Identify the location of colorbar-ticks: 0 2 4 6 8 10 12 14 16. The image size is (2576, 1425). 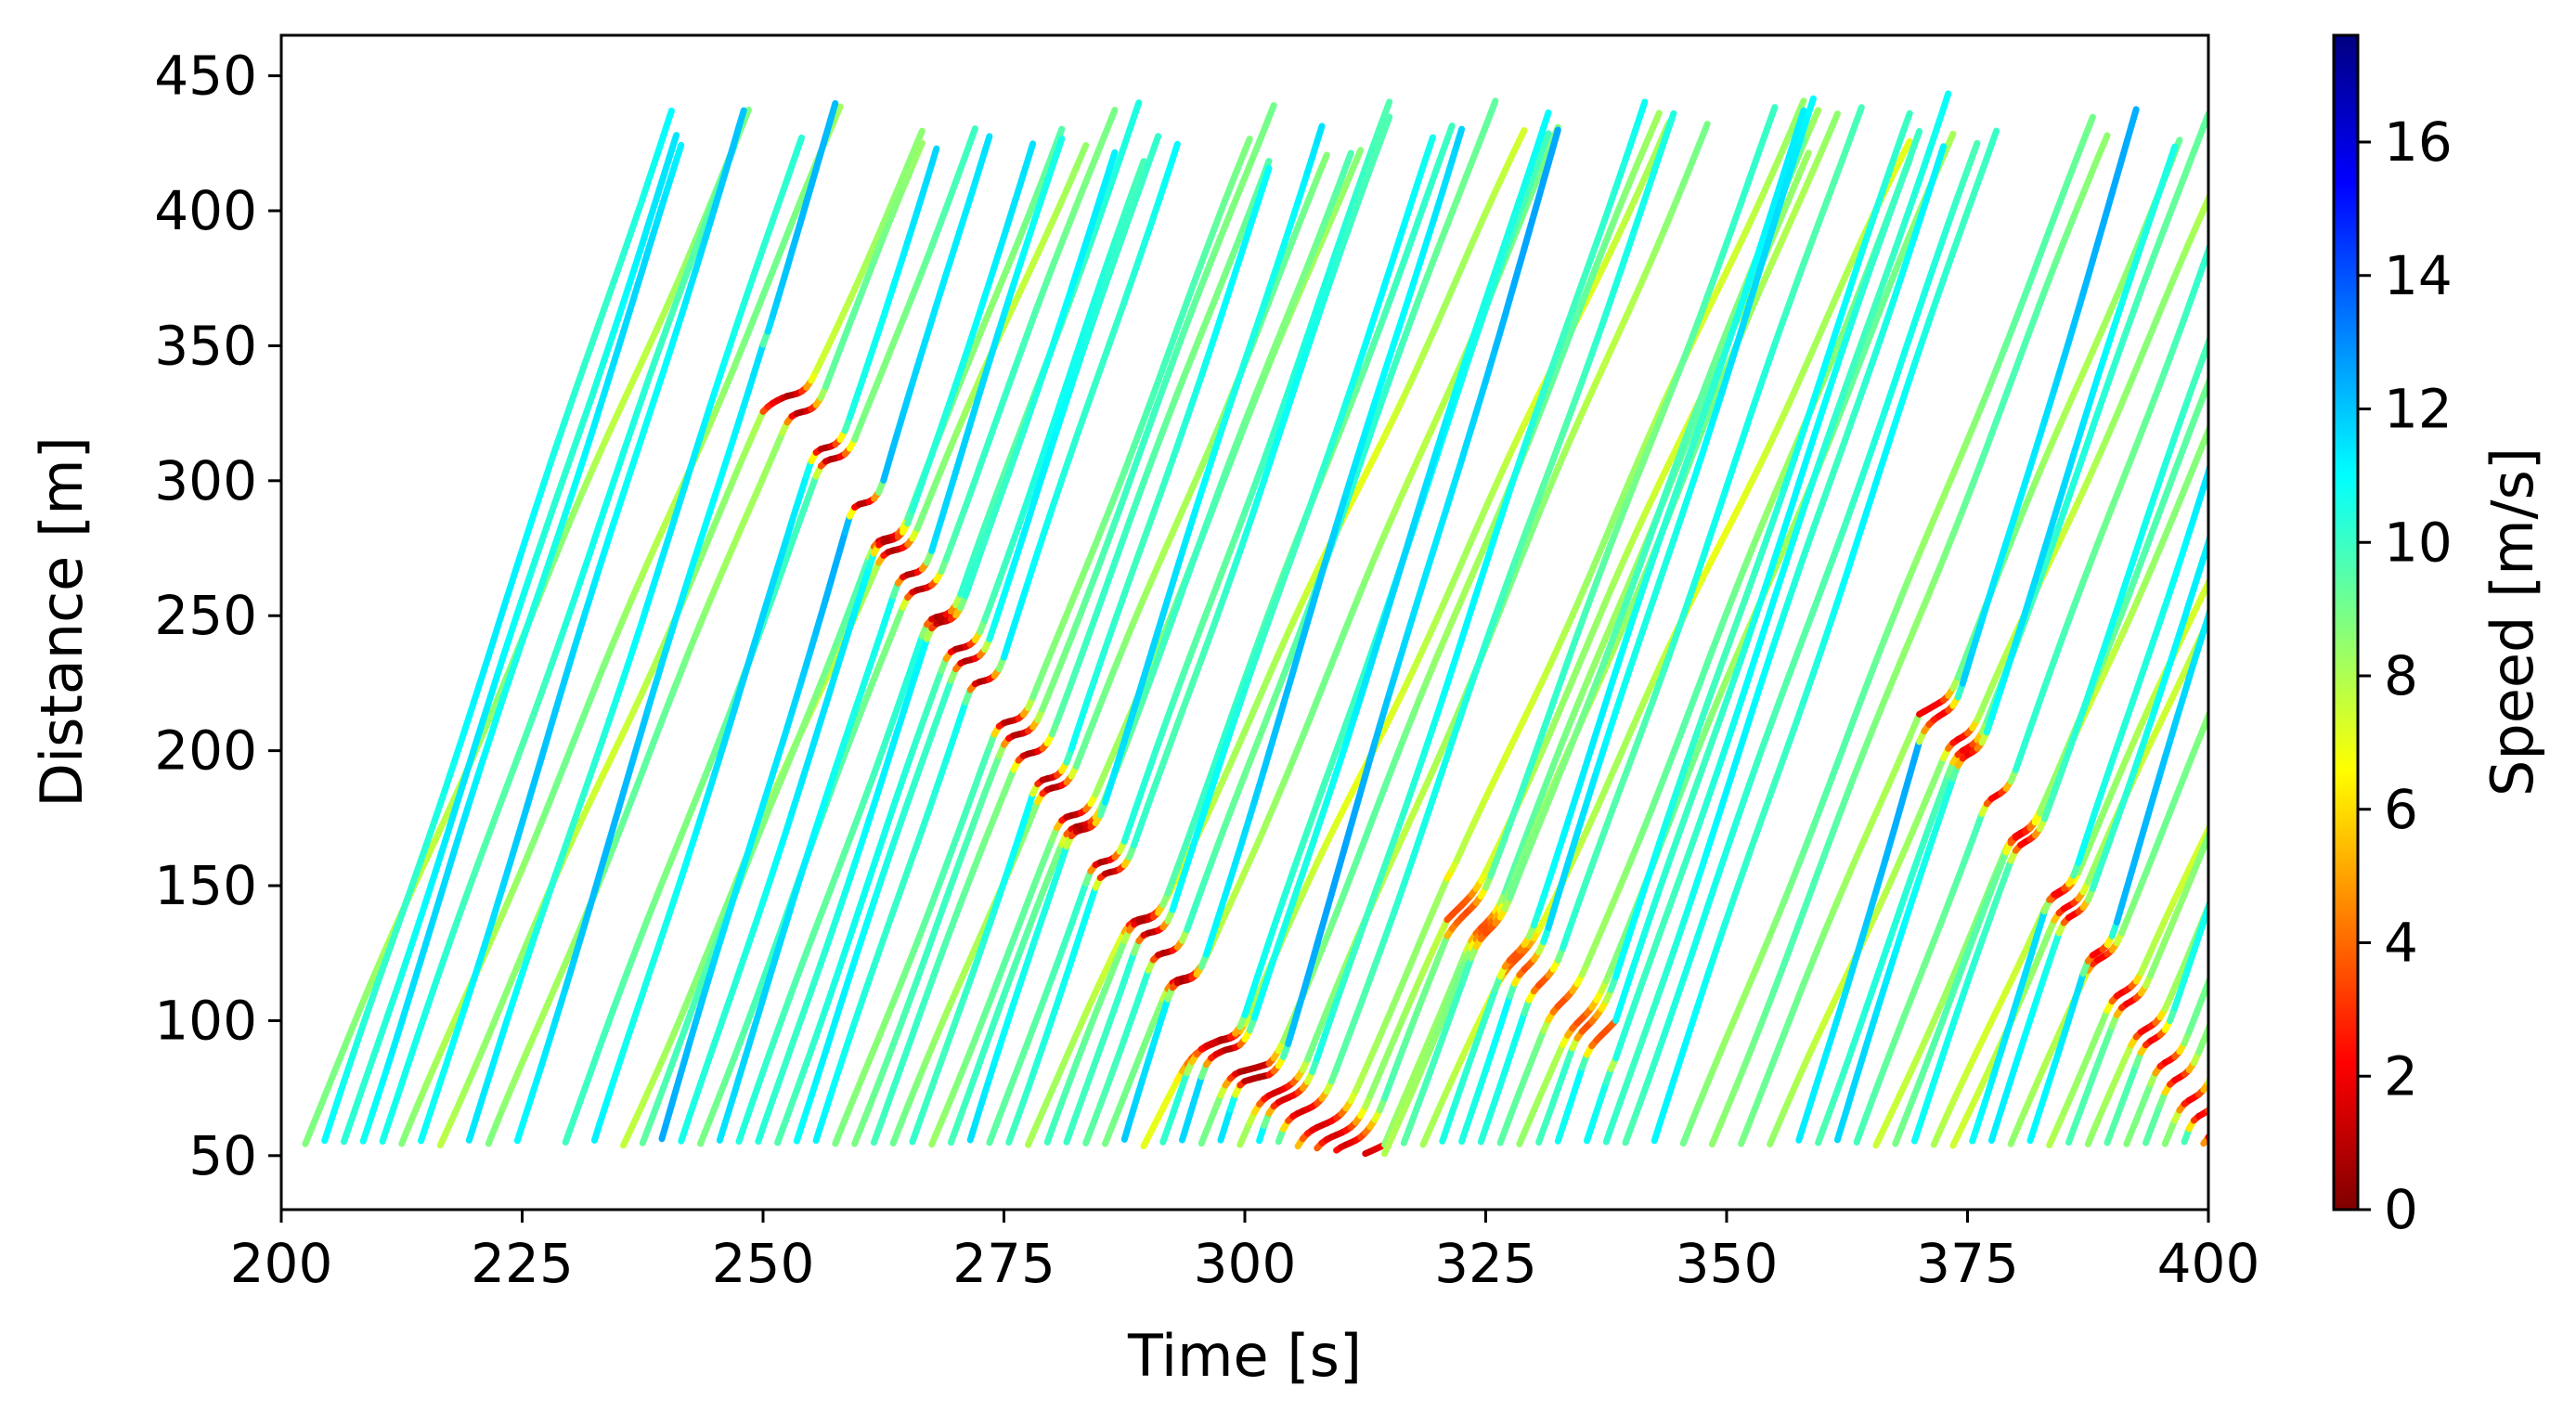
(2405, 675).